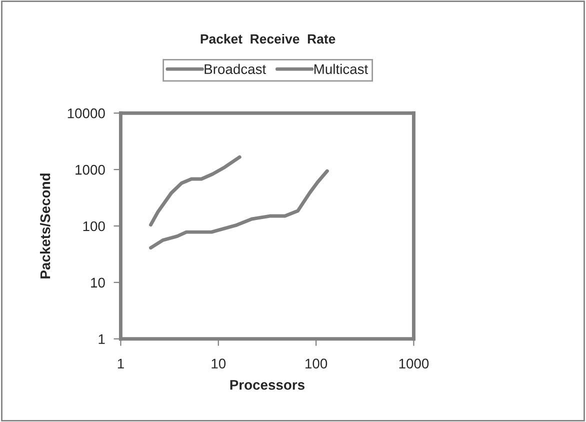  Describe the element at coordinates (341, 69) in the screenshot. I see `legend-label: Multicast` at that location.